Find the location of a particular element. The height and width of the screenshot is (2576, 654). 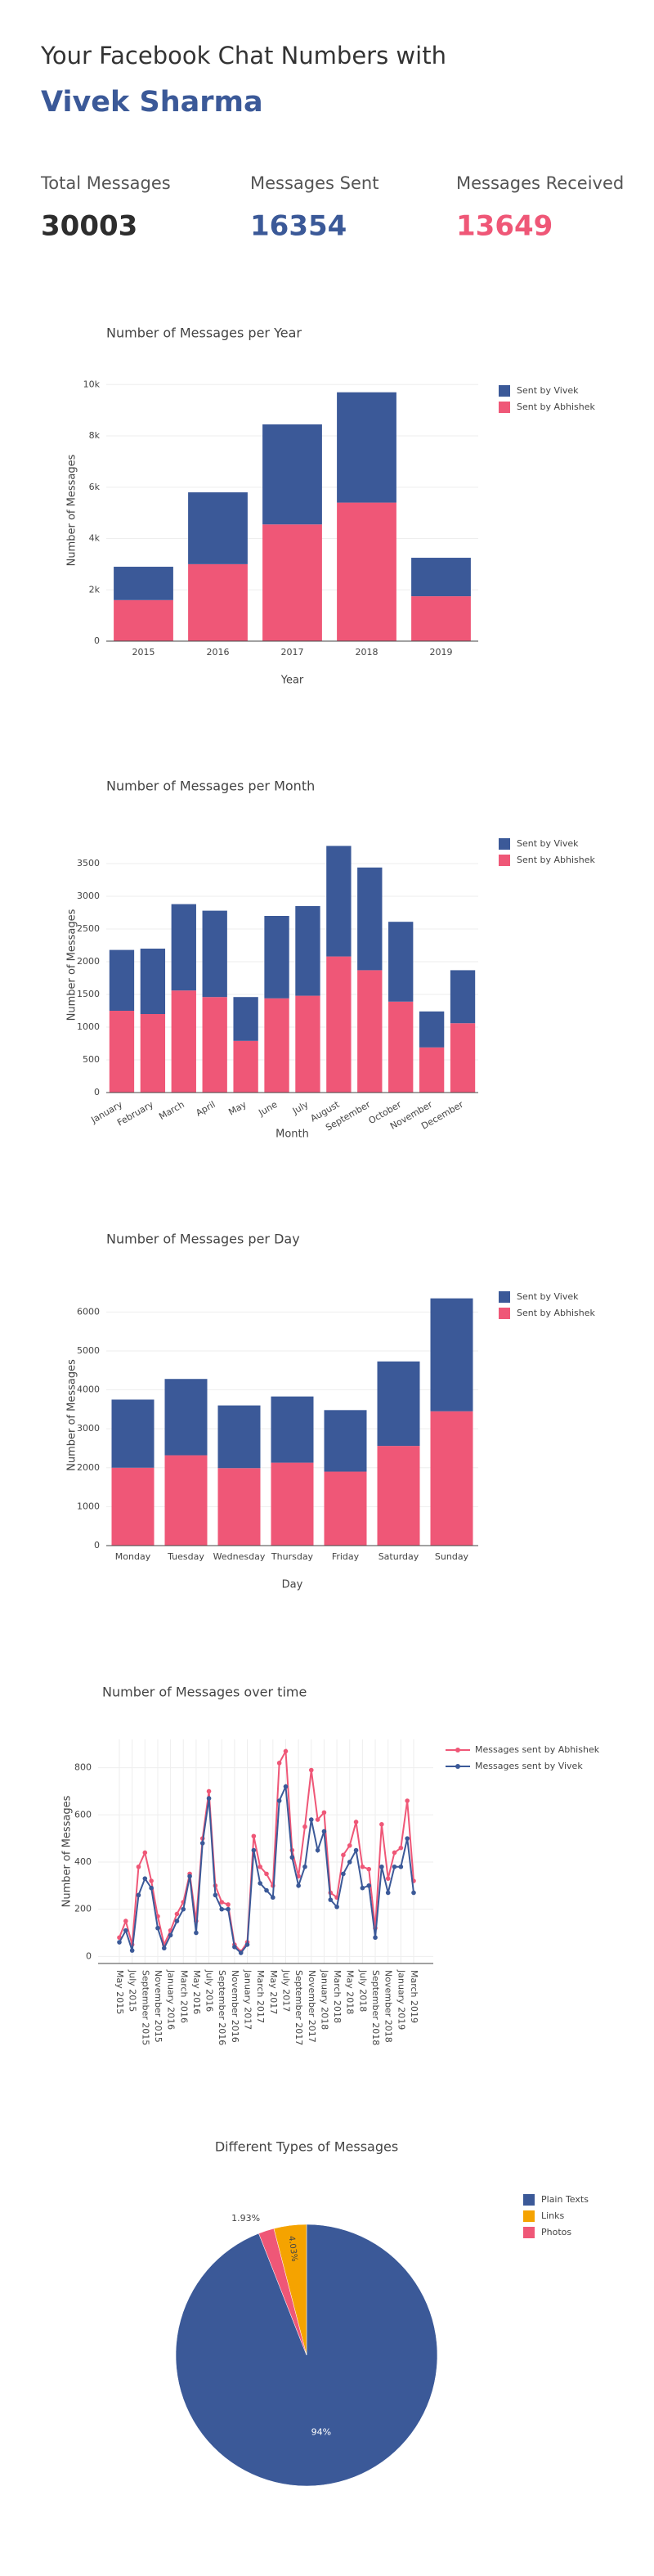

chart-title: Number of Messages per Year is located at coordinates (204, 333).